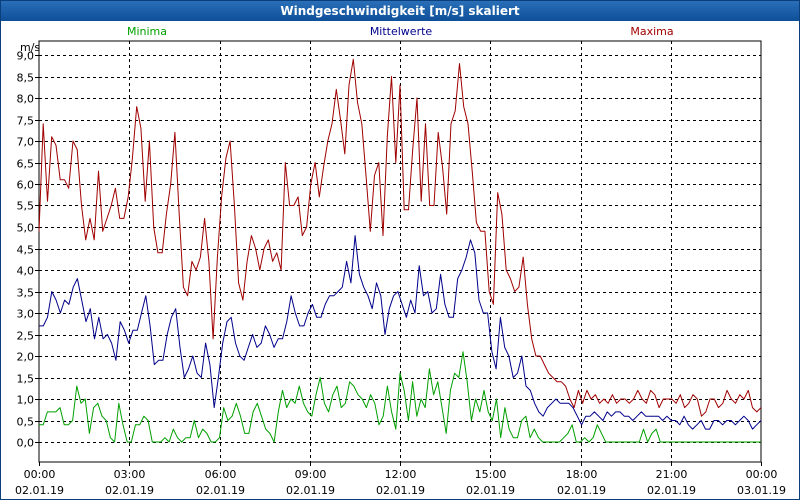 The width and height of the screenshot is (800, 500). I want to click on y-tick-label: 3,0, so click(26, 314).